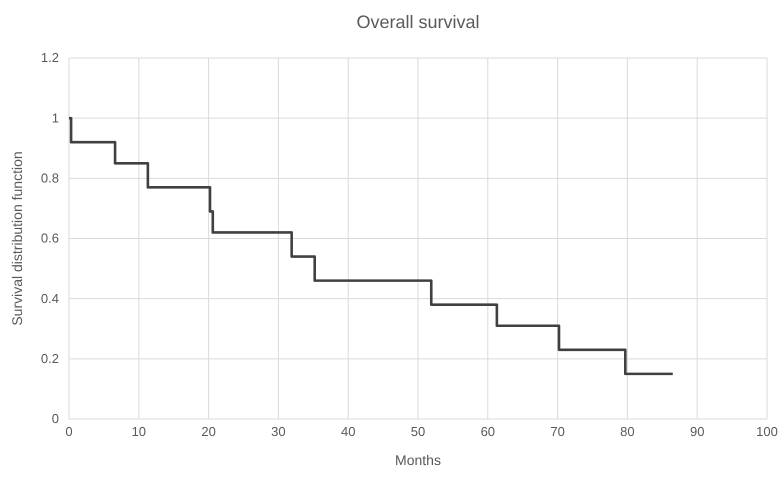 This screenshot has width=783, height=483. I want to click on x-tick-label: 40, so click(348, 432).